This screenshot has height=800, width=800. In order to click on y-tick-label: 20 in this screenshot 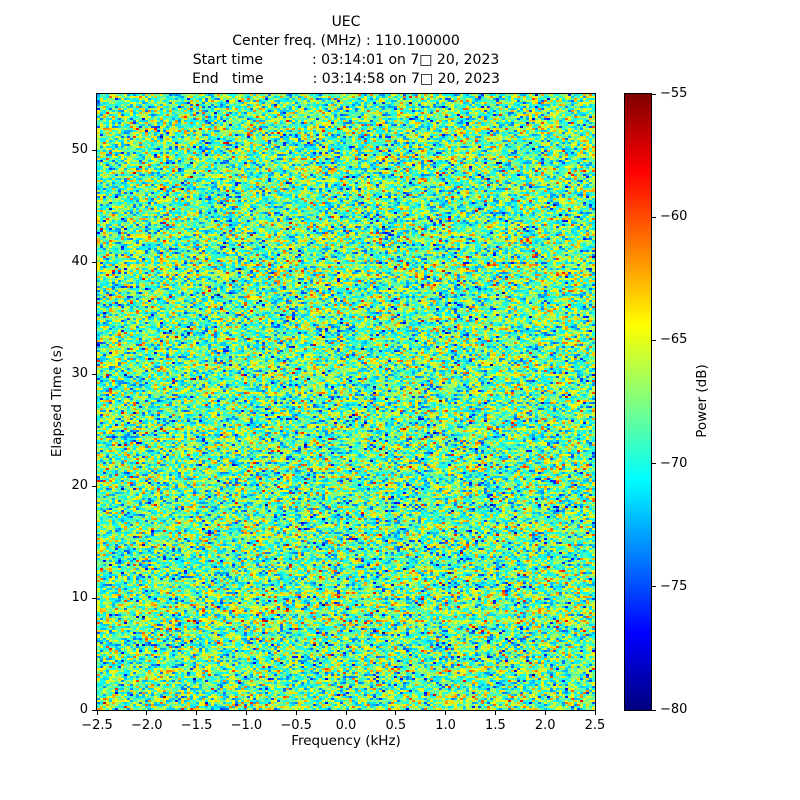, I will do `click(79, 485)`.